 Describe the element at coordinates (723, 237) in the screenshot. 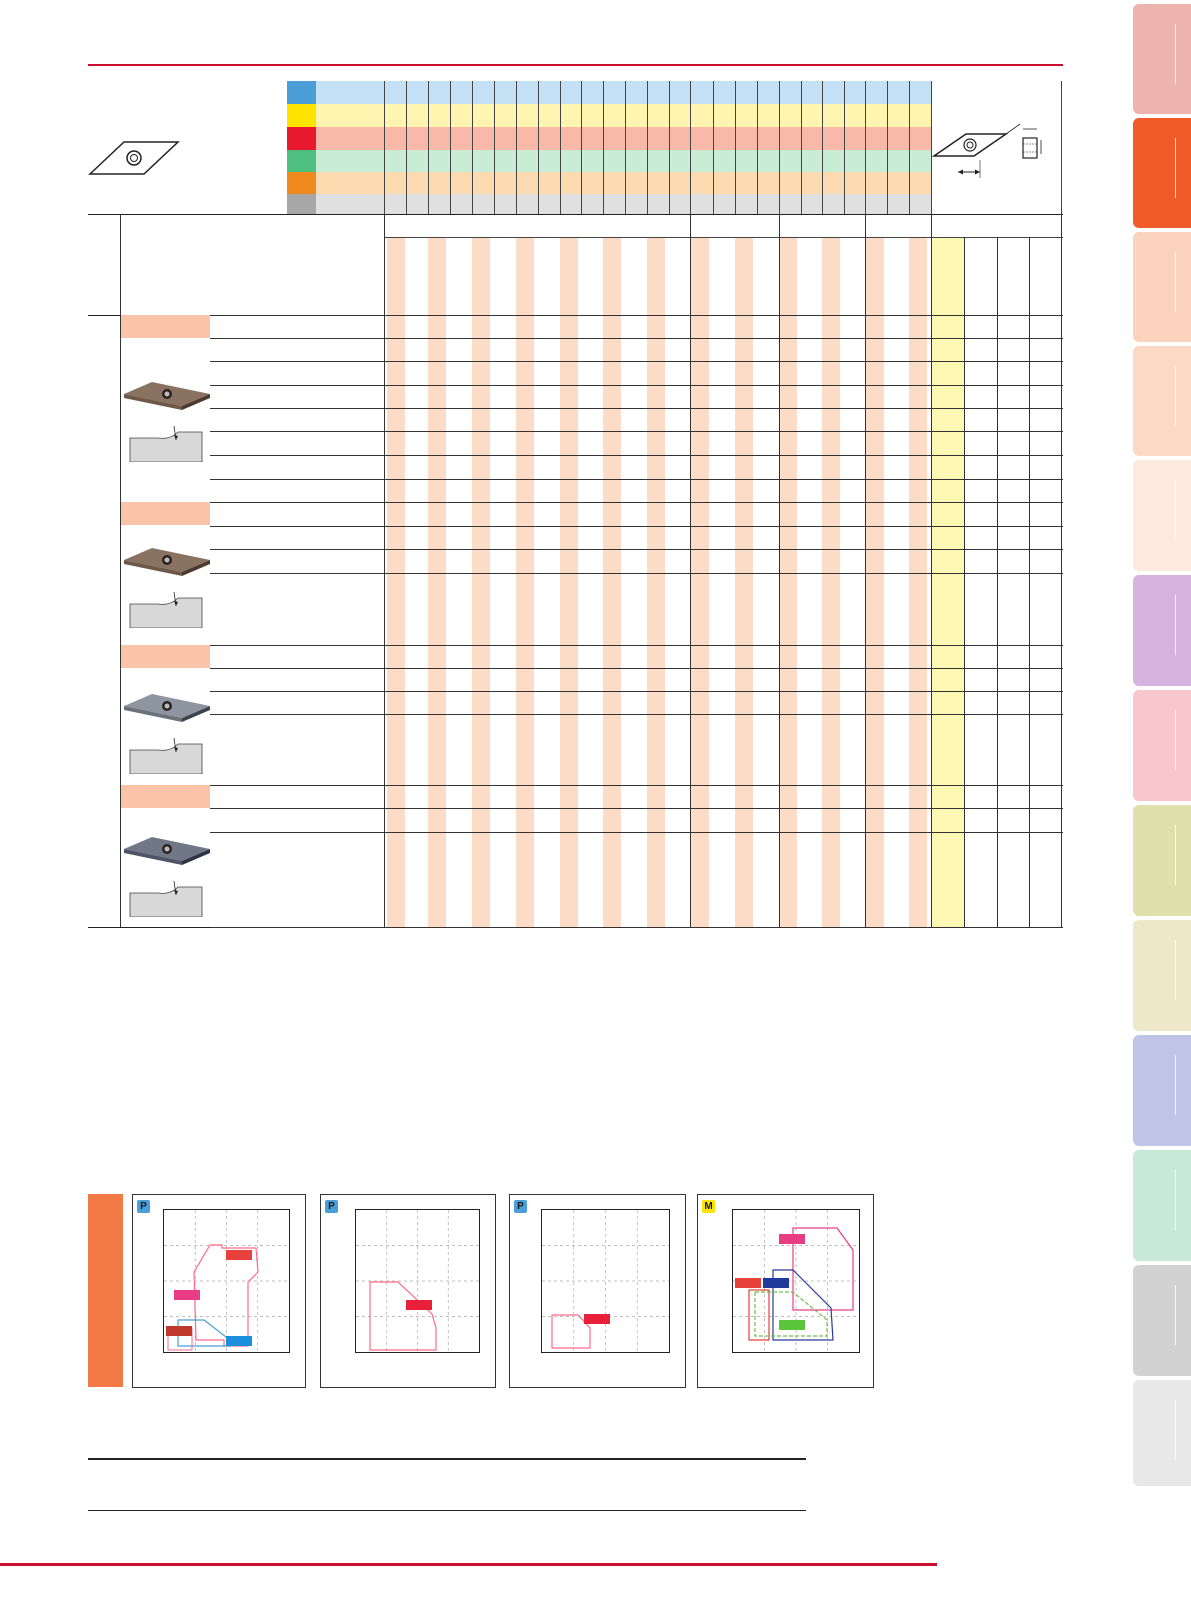

I see `subheader-rule` at that location.